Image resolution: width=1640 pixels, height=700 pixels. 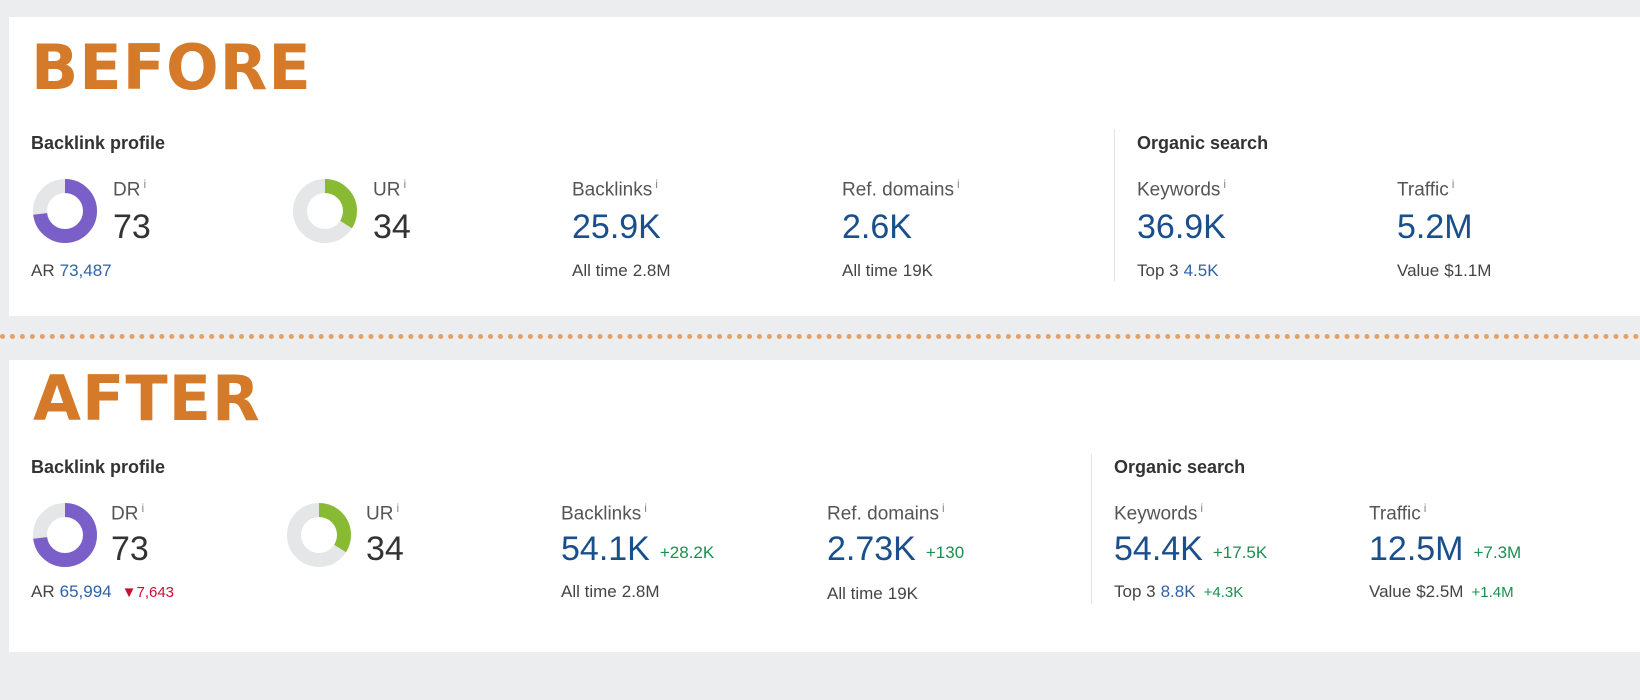 I want to click on backlinks-value-row: 54.1K +28.2K, so click(x=637, y=549).